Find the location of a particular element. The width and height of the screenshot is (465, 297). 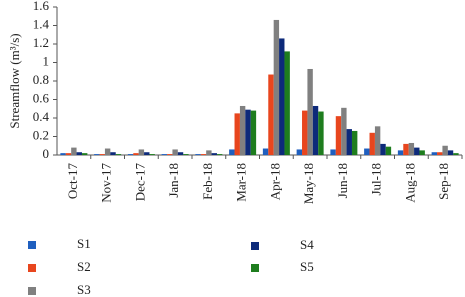

legend-label: S3 is located at coordinates (84, 289).